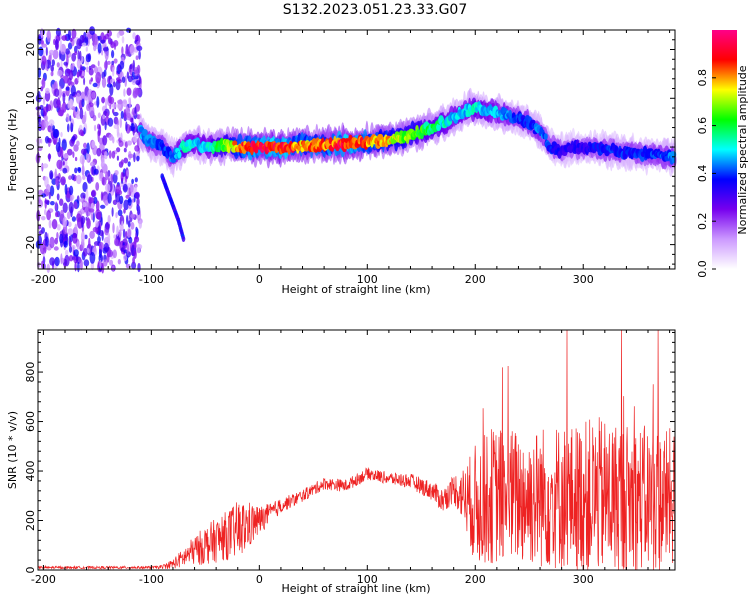 This screenshot has width=750, height=600. I want to click on x-tick-label: 100, so click(367, 279).